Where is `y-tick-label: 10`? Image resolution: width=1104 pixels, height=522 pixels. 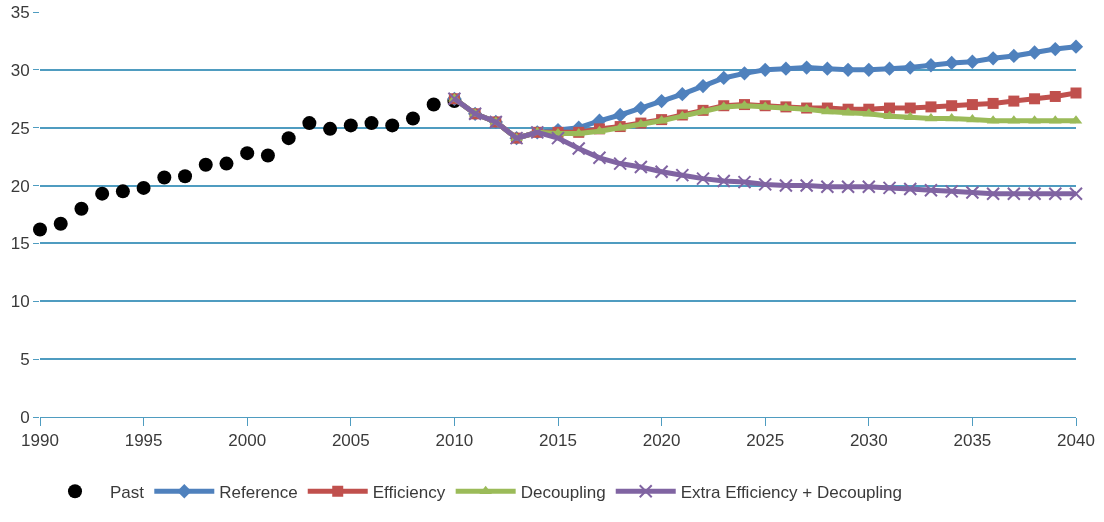
y-tick-label: 10 is located at coordinates (20, 302).